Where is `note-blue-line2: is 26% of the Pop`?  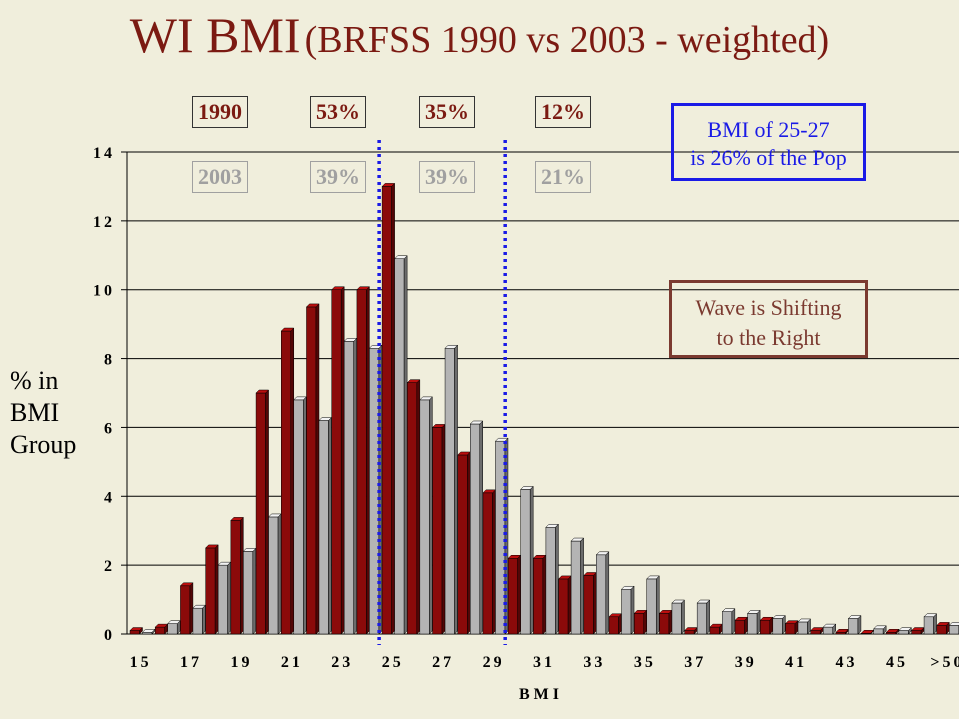 note-blue-line2: is 26% of the Pop is located at coordinates (768, 157).